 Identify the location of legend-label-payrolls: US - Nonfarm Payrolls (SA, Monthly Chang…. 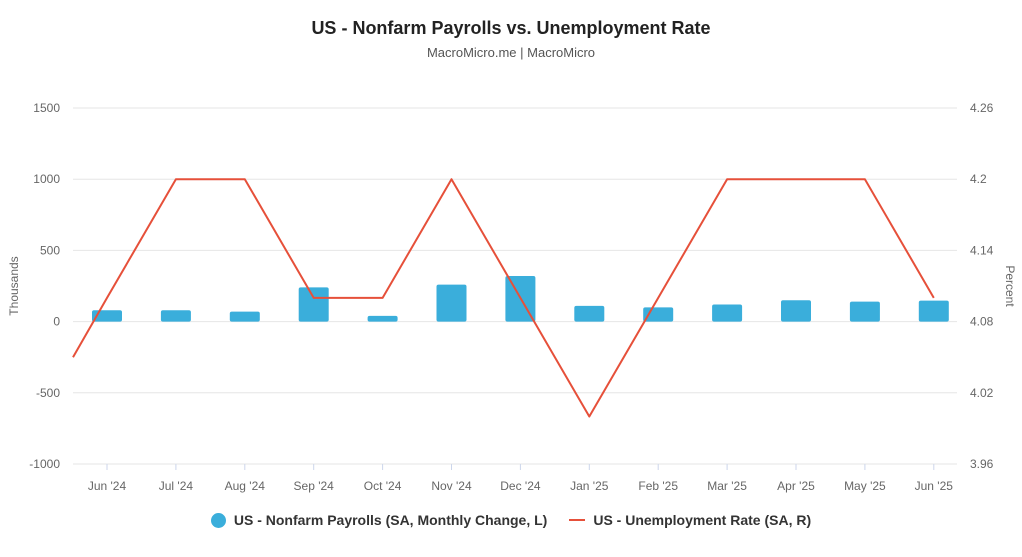
(390, 520).